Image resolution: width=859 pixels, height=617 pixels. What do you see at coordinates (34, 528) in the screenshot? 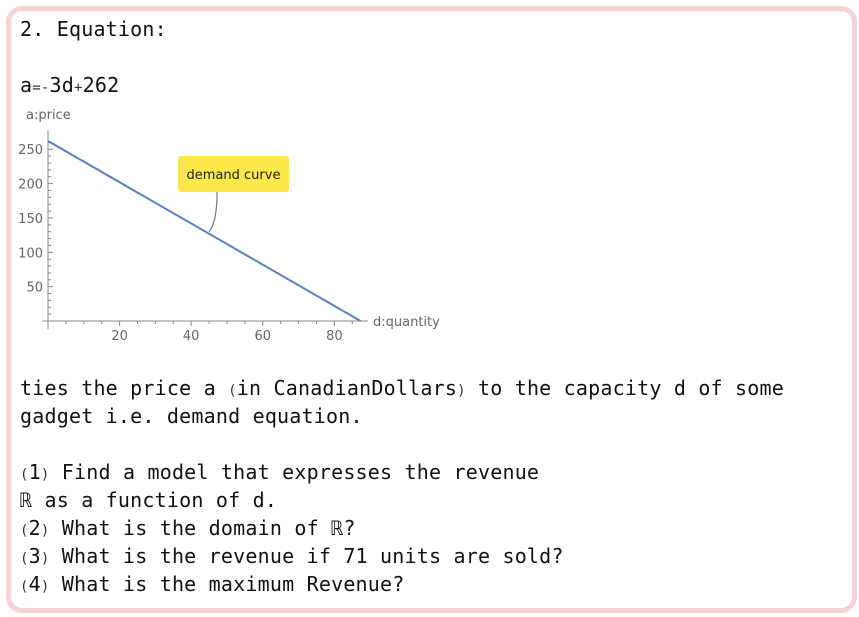
I see `q2-number: 2` at bounding box center [34, 528].